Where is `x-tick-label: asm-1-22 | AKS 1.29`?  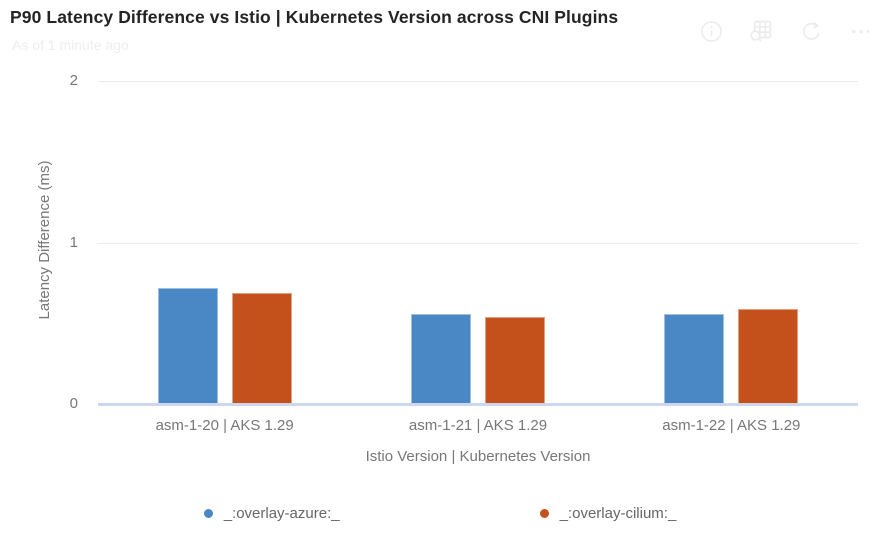
x-tick-label: asm-1-22 | AKS 1.29 is located at coordinates (731, 425).